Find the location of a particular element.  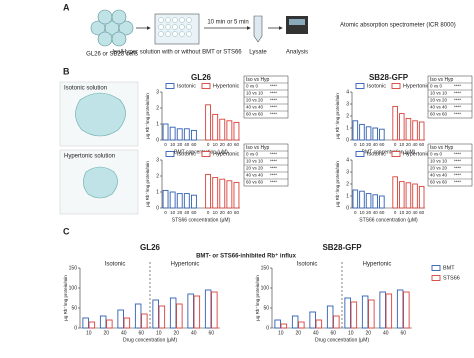

table-cell: 40 vs 40 is located at coordinates (439, 107).